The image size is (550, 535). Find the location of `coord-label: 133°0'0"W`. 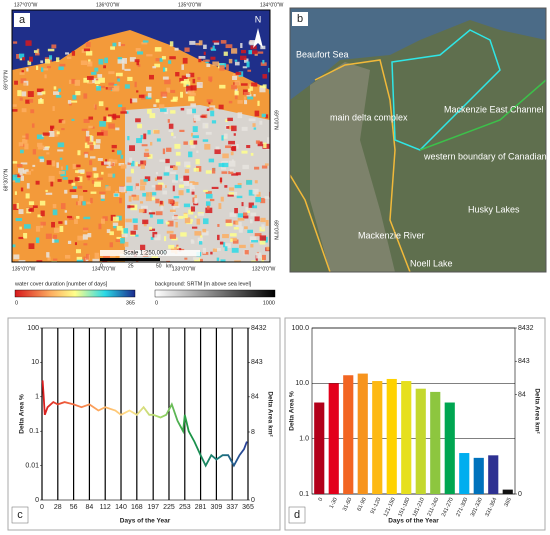

coord-label: 133°0'0"W is located at coordinates (184, 269).